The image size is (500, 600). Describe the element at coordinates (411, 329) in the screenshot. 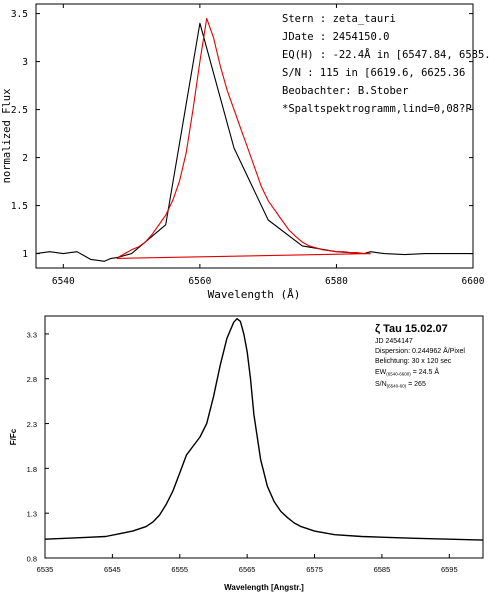

I see `chart-title: ζ Tau 15.02.07` at that location.